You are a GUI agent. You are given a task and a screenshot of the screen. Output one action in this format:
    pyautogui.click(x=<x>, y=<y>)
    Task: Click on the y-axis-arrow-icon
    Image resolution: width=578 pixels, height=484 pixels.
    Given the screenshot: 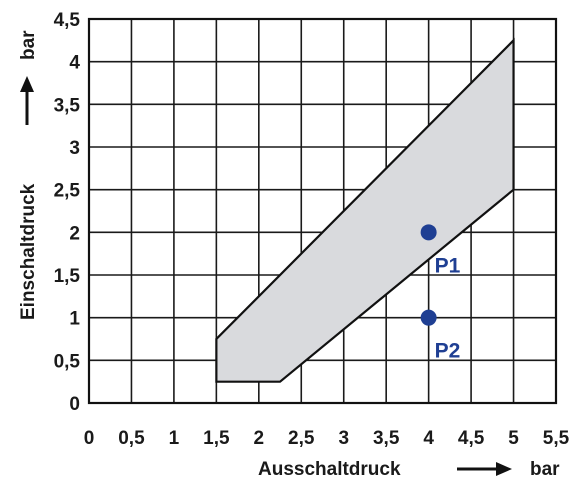 What is the action you would take?
    pyautogui.click(x=27, y=100)
    